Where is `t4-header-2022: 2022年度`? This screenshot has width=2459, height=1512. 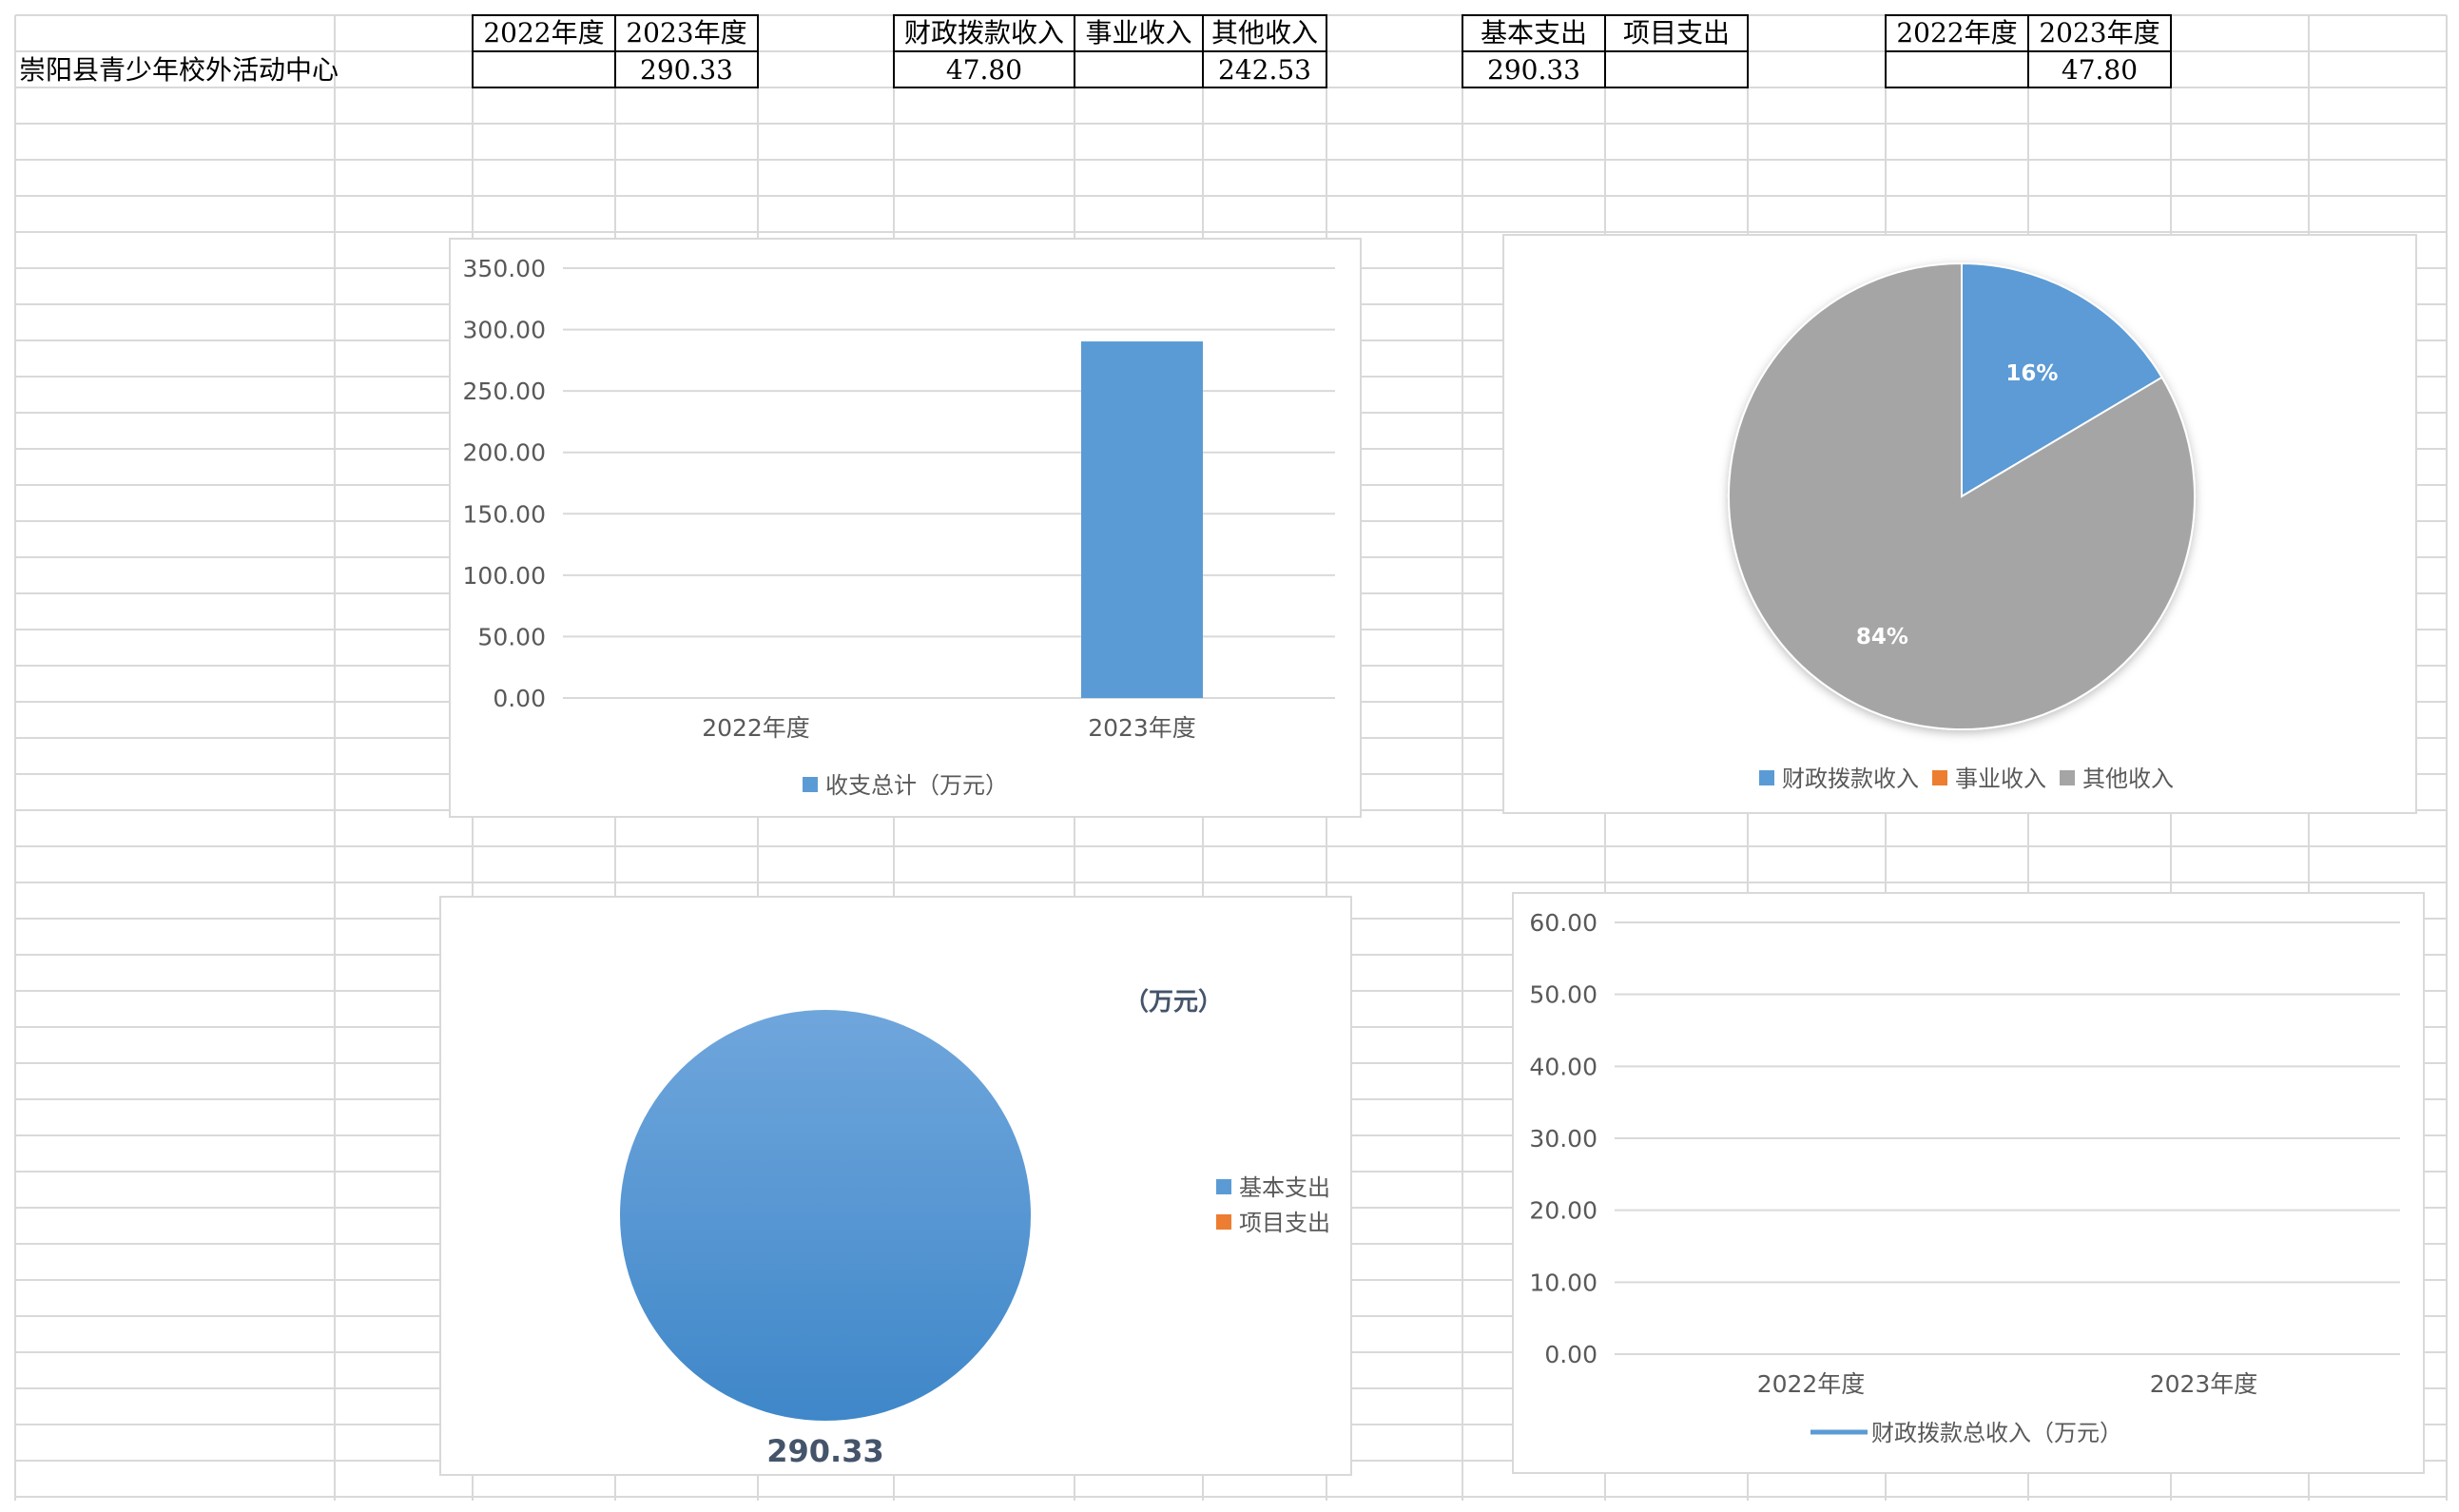 t4-header-2022: 2022年度 is located at coordinates (1957, 32).